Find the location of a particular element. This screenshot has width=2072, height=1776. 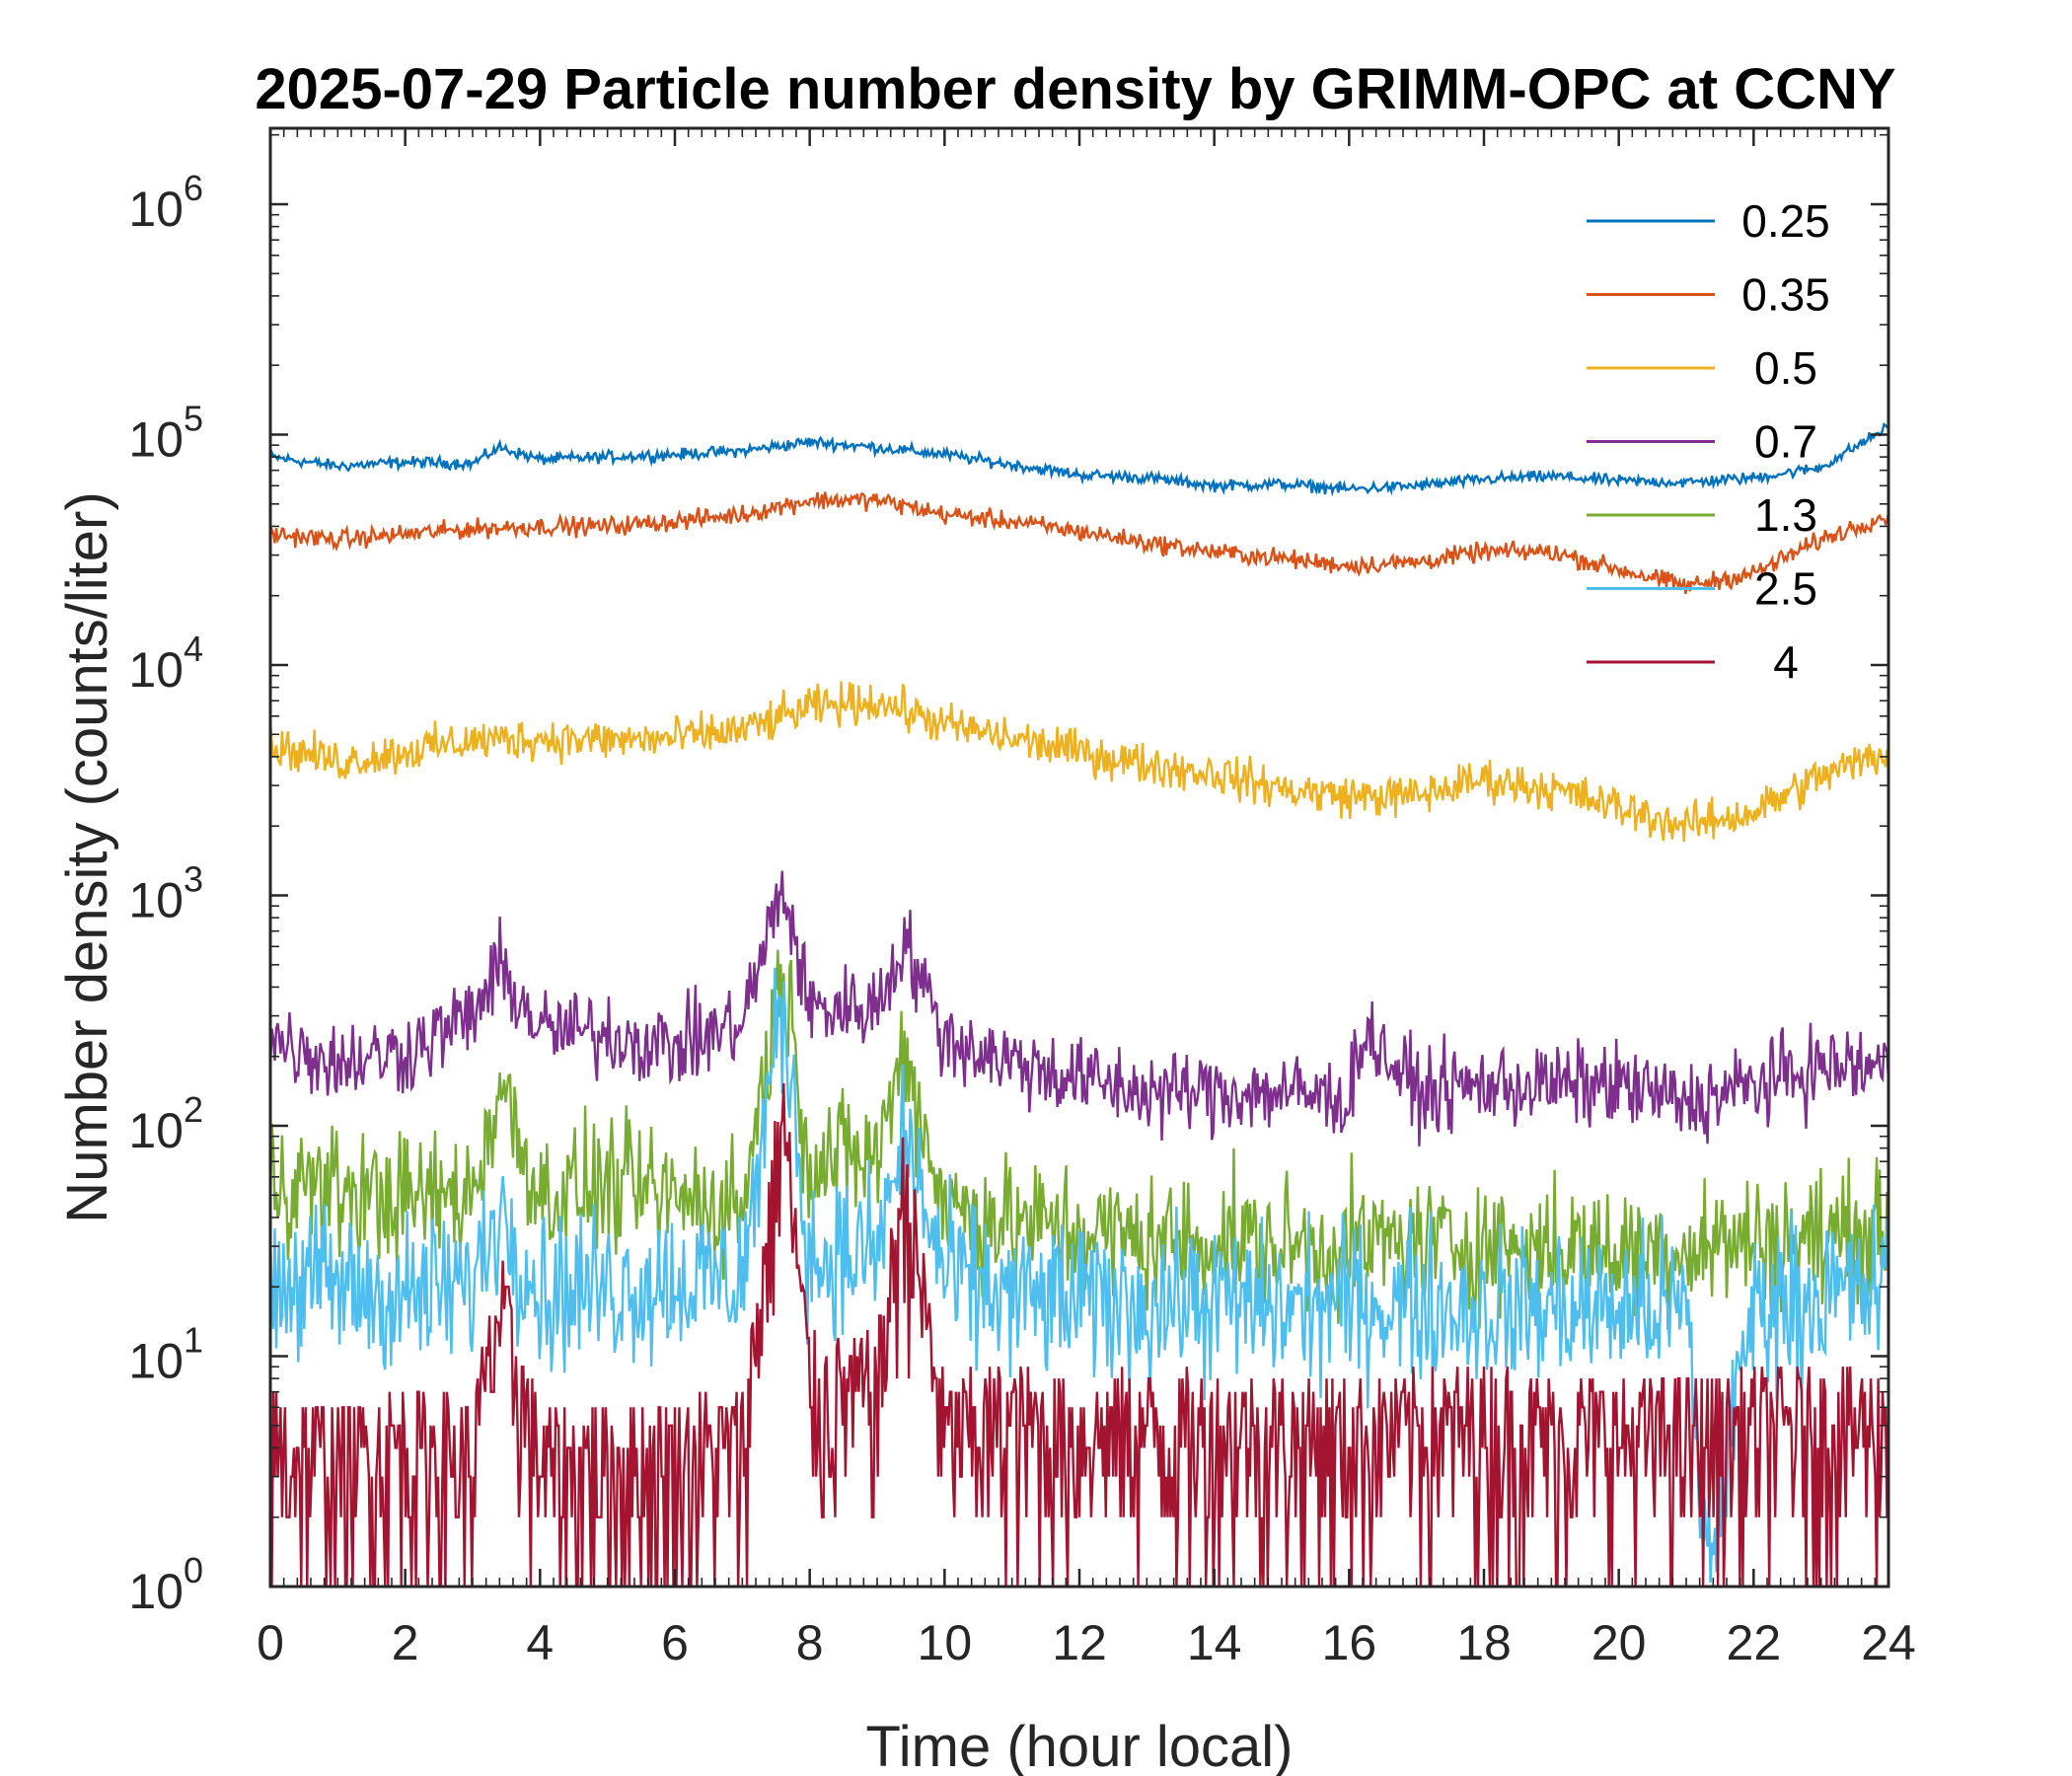

legend-label: 1.3 is located at coordinates (1786, 515).